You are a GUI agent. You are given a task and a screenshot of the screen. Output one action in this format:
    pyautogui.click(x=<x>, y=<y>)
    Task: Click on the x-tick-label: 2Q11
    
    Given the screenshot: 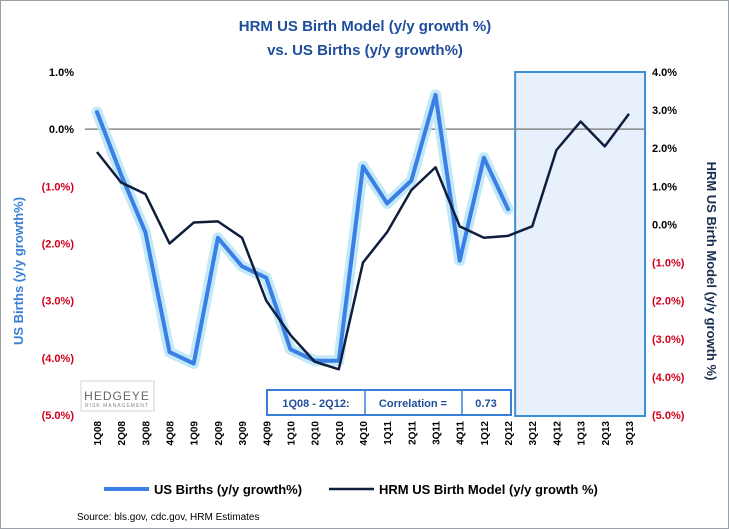 What is the action you would take?
    pyautogui.click(x=412, y=433)
    